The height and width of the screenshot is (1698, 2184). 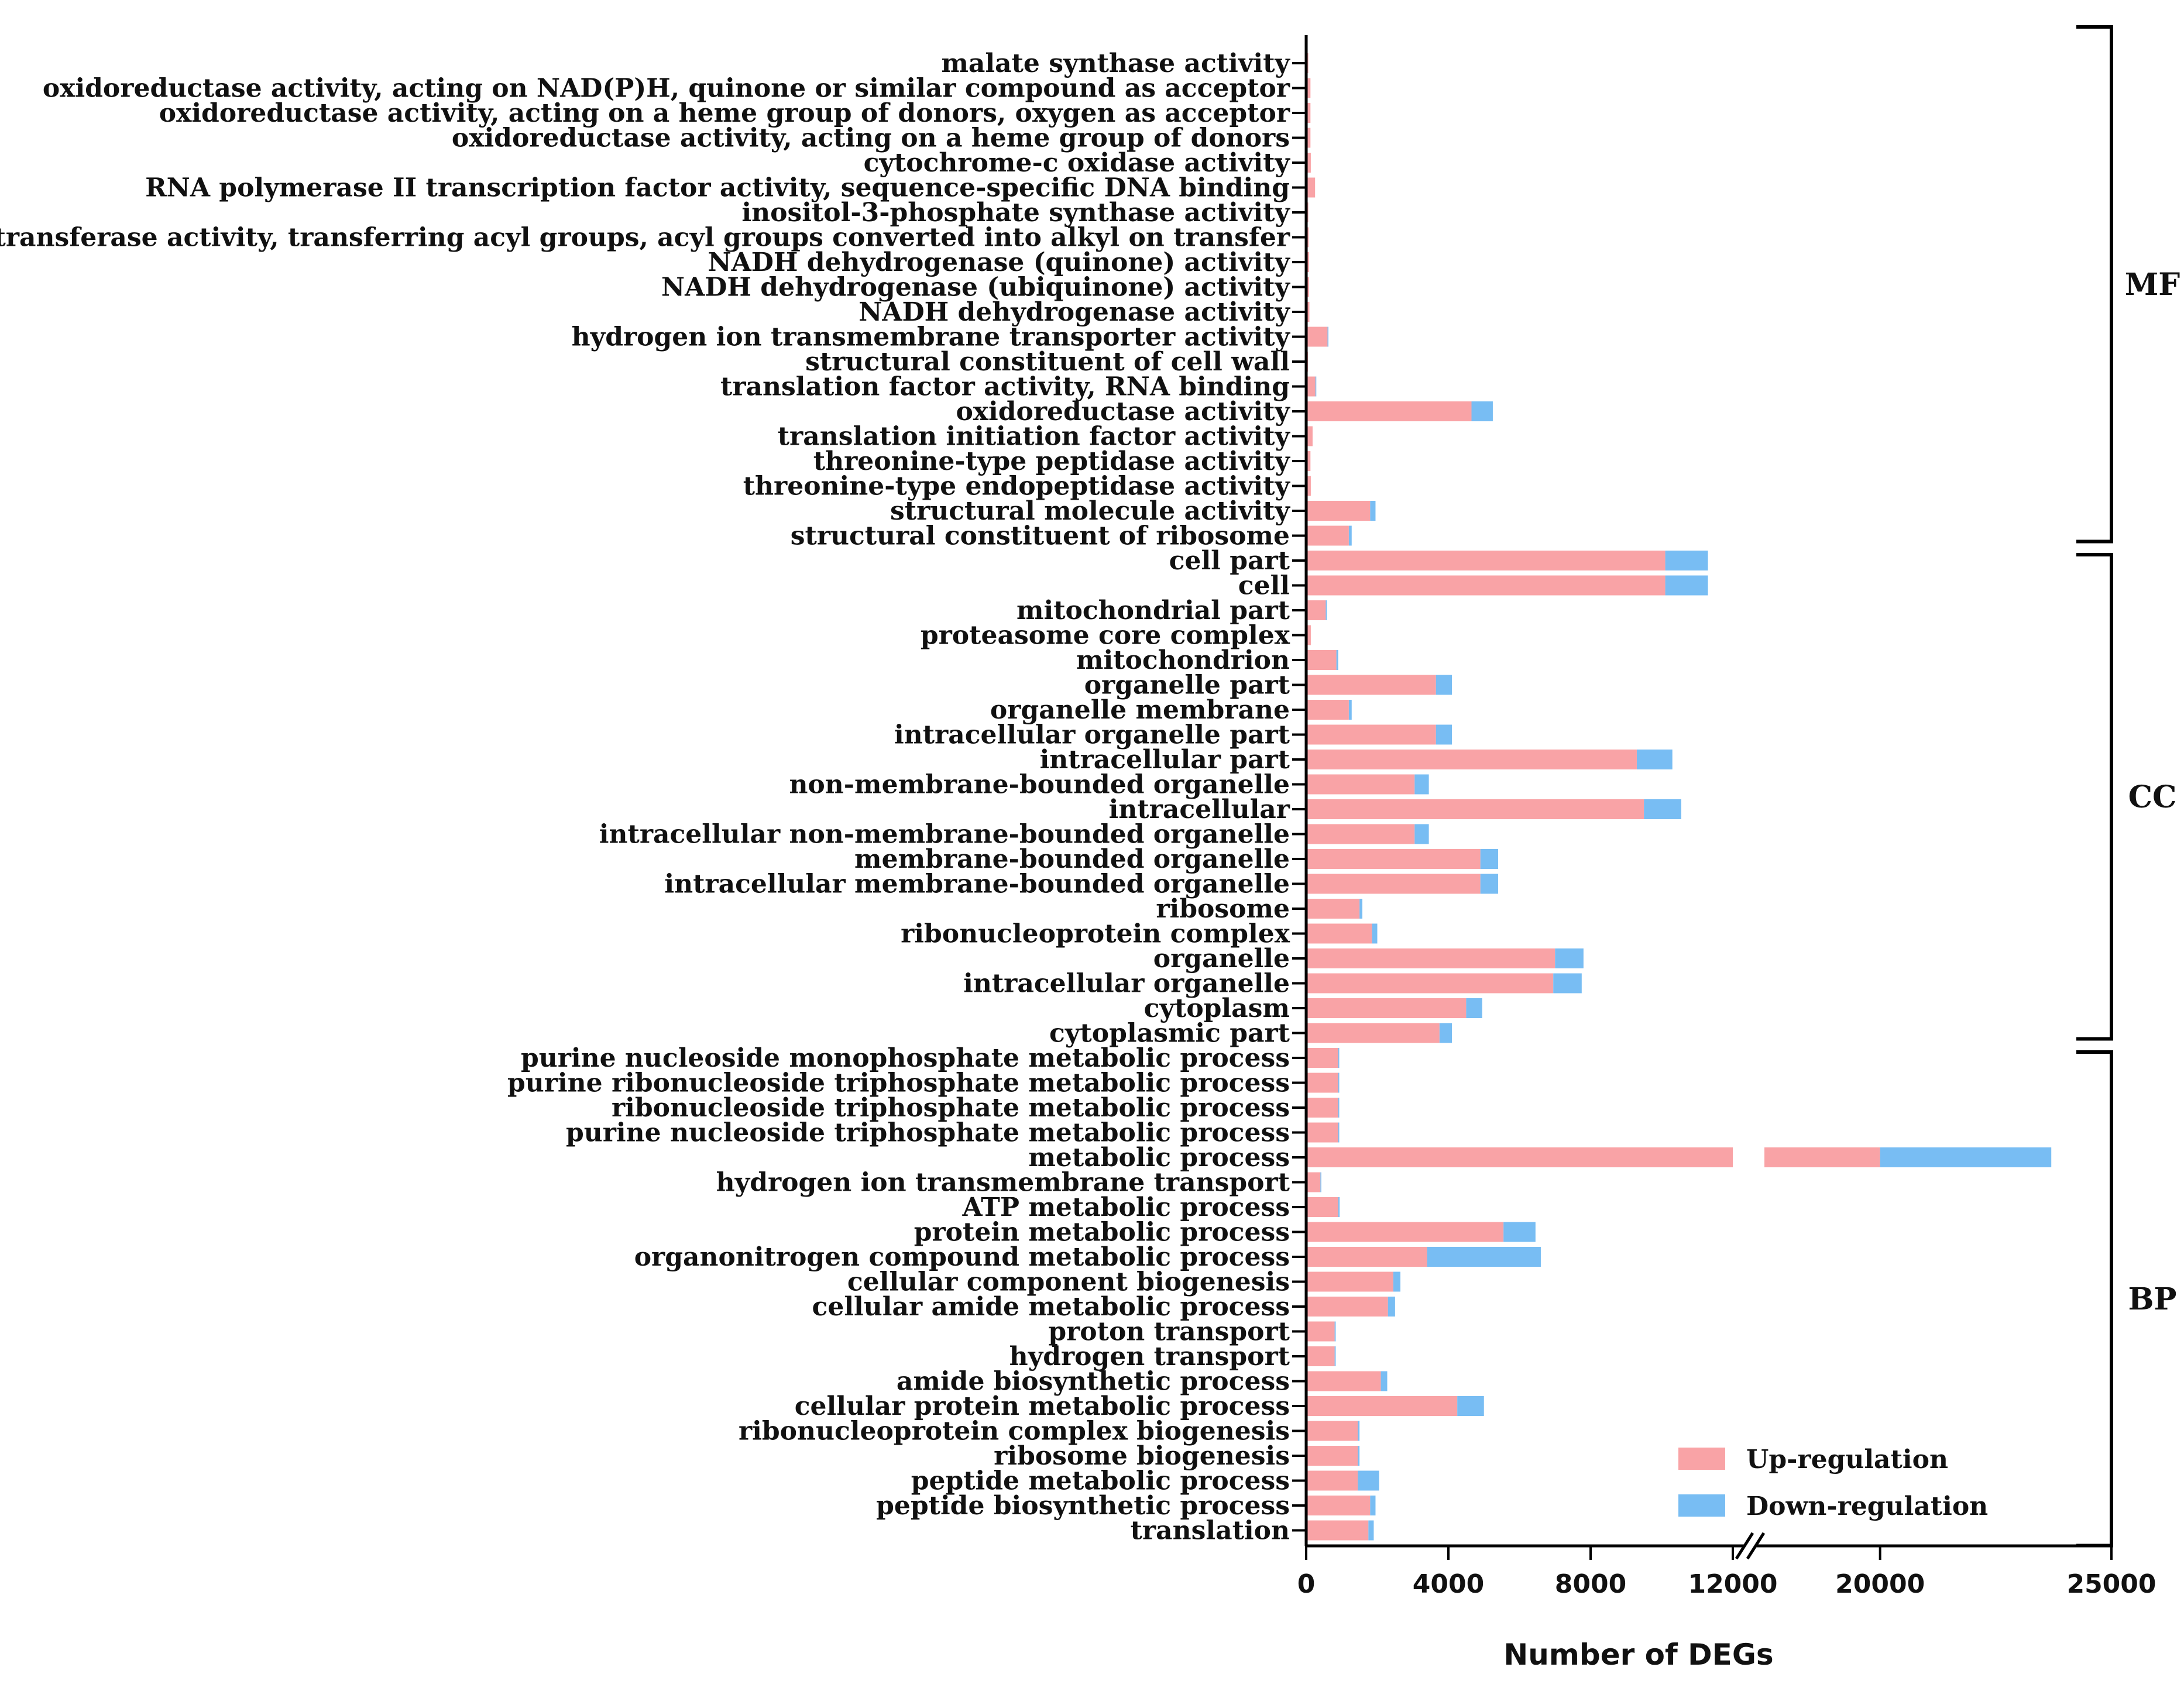 I want to click on bar-up-structural-constituent-of-ribosome, so click(x=1327, y=535).